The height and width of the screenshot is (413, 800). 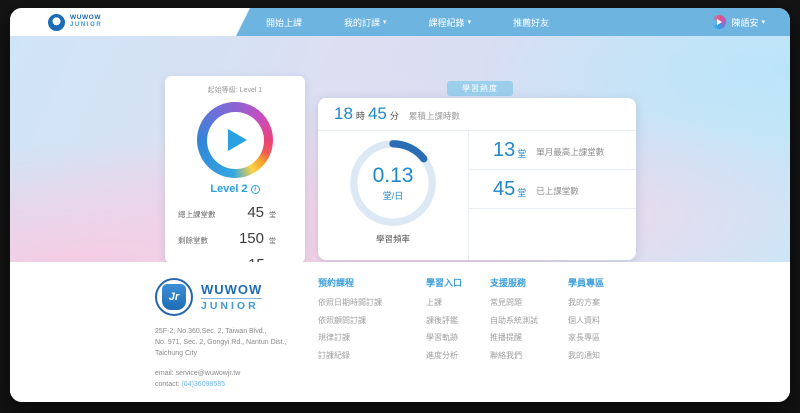 What do you see at coordinates (508, 283) in the screenshot?
I see `column-title: 支援服務` at bounding box center [508, 283].